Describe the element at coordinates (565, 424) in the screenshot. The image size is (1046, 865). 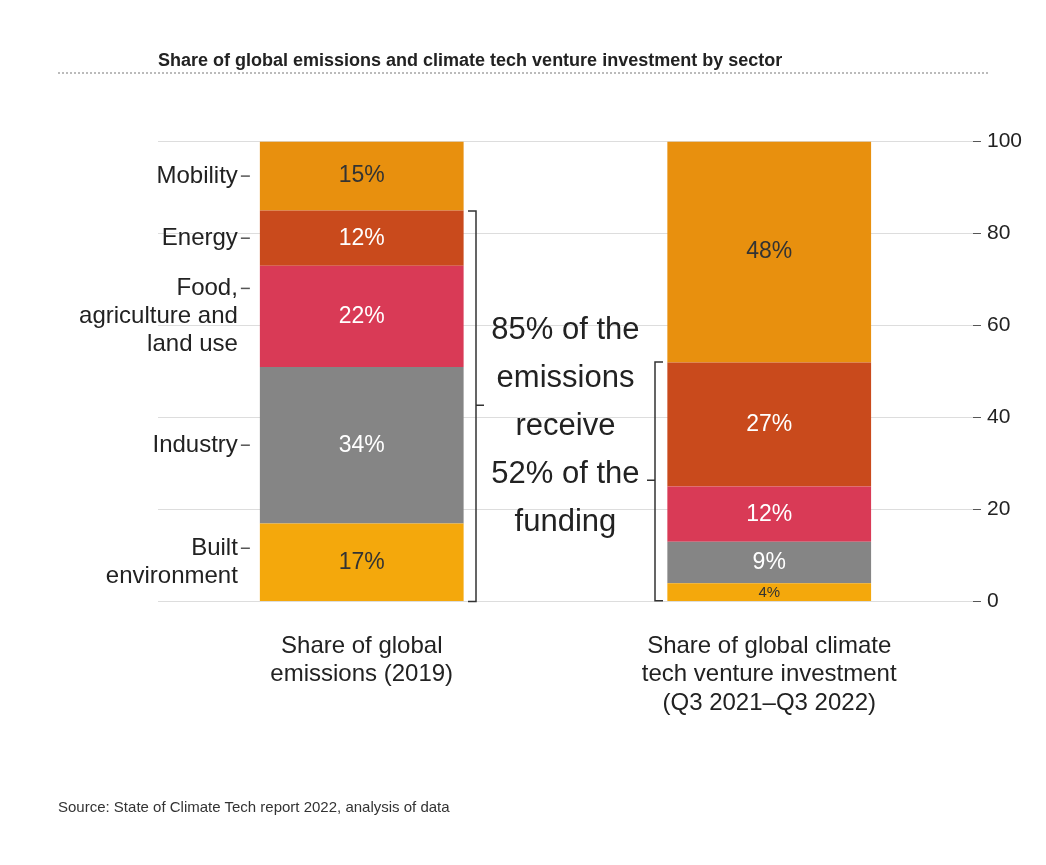
I see `annotation: 85% of the emissions receive 52% of the funding` at that location.